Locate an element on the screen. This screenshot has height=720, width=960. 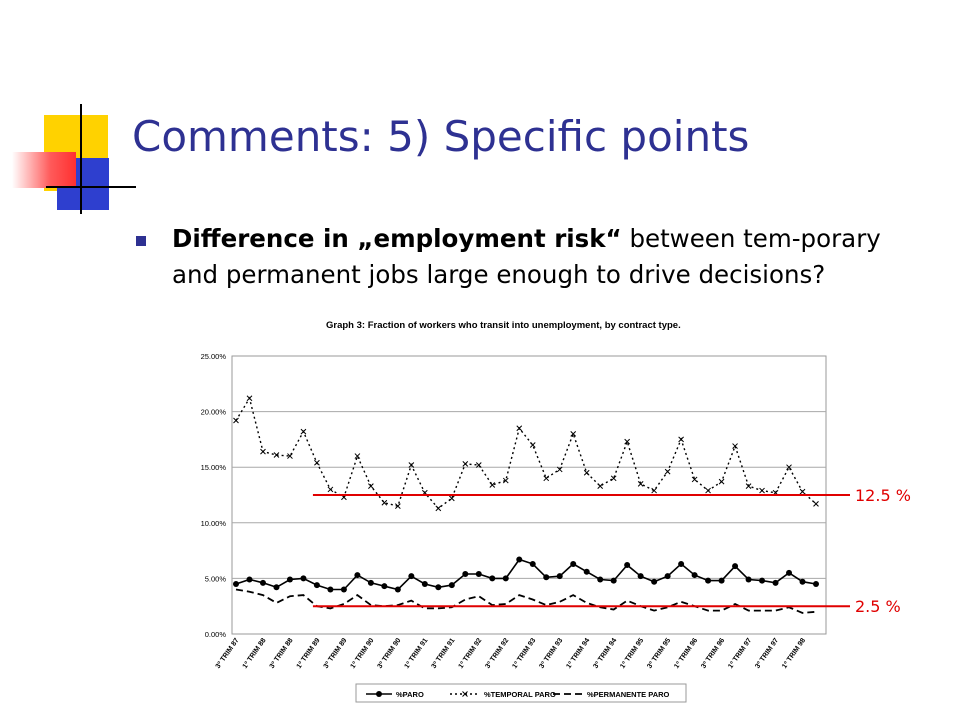
y-tick-label: 20.00% is located at coordinates (214, 412).